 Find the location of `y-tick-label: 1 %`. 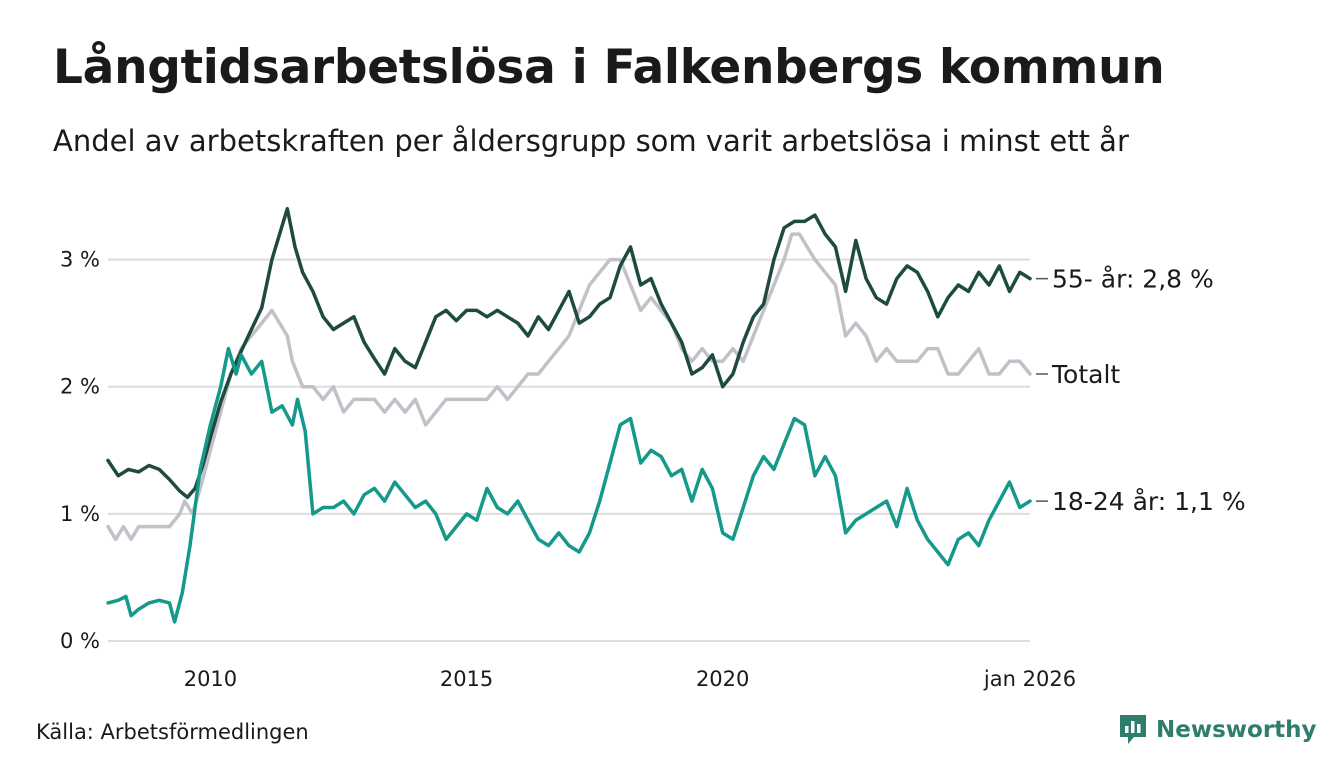

y-tick-label: 1 % is located at coordinates (80, 514).